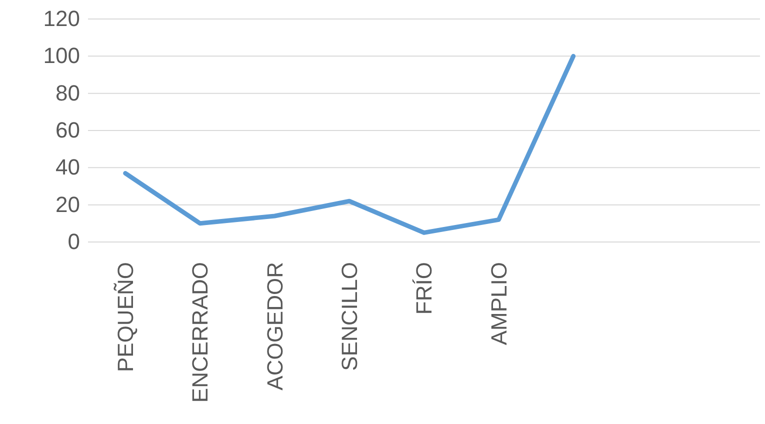  I want to click on x-tick-label: ENCERRADO, so click(200, 332).